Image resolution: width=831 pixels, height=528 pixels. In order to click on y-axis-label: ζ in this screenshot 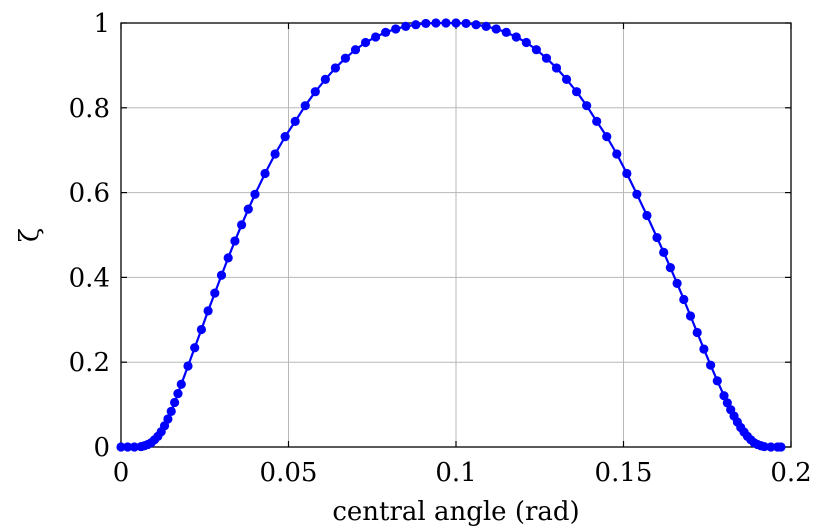, I will do `click(30, 235)`.